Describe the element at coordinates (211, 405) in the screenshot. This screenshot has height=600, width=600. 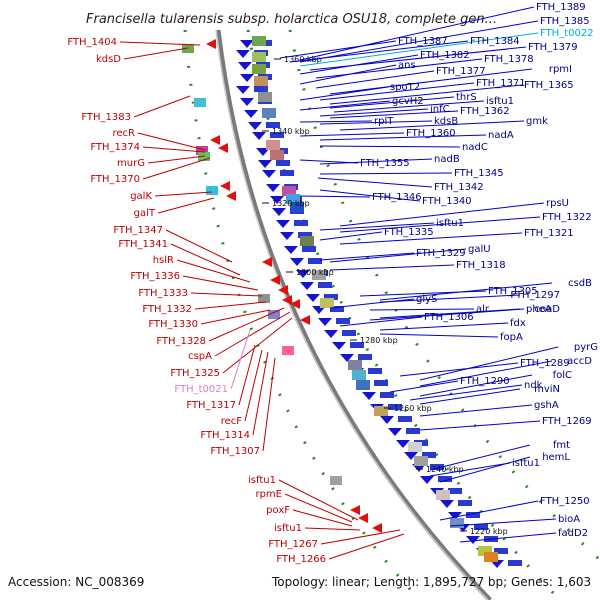
I see `gene-label-left: FTH_1317` at that location.